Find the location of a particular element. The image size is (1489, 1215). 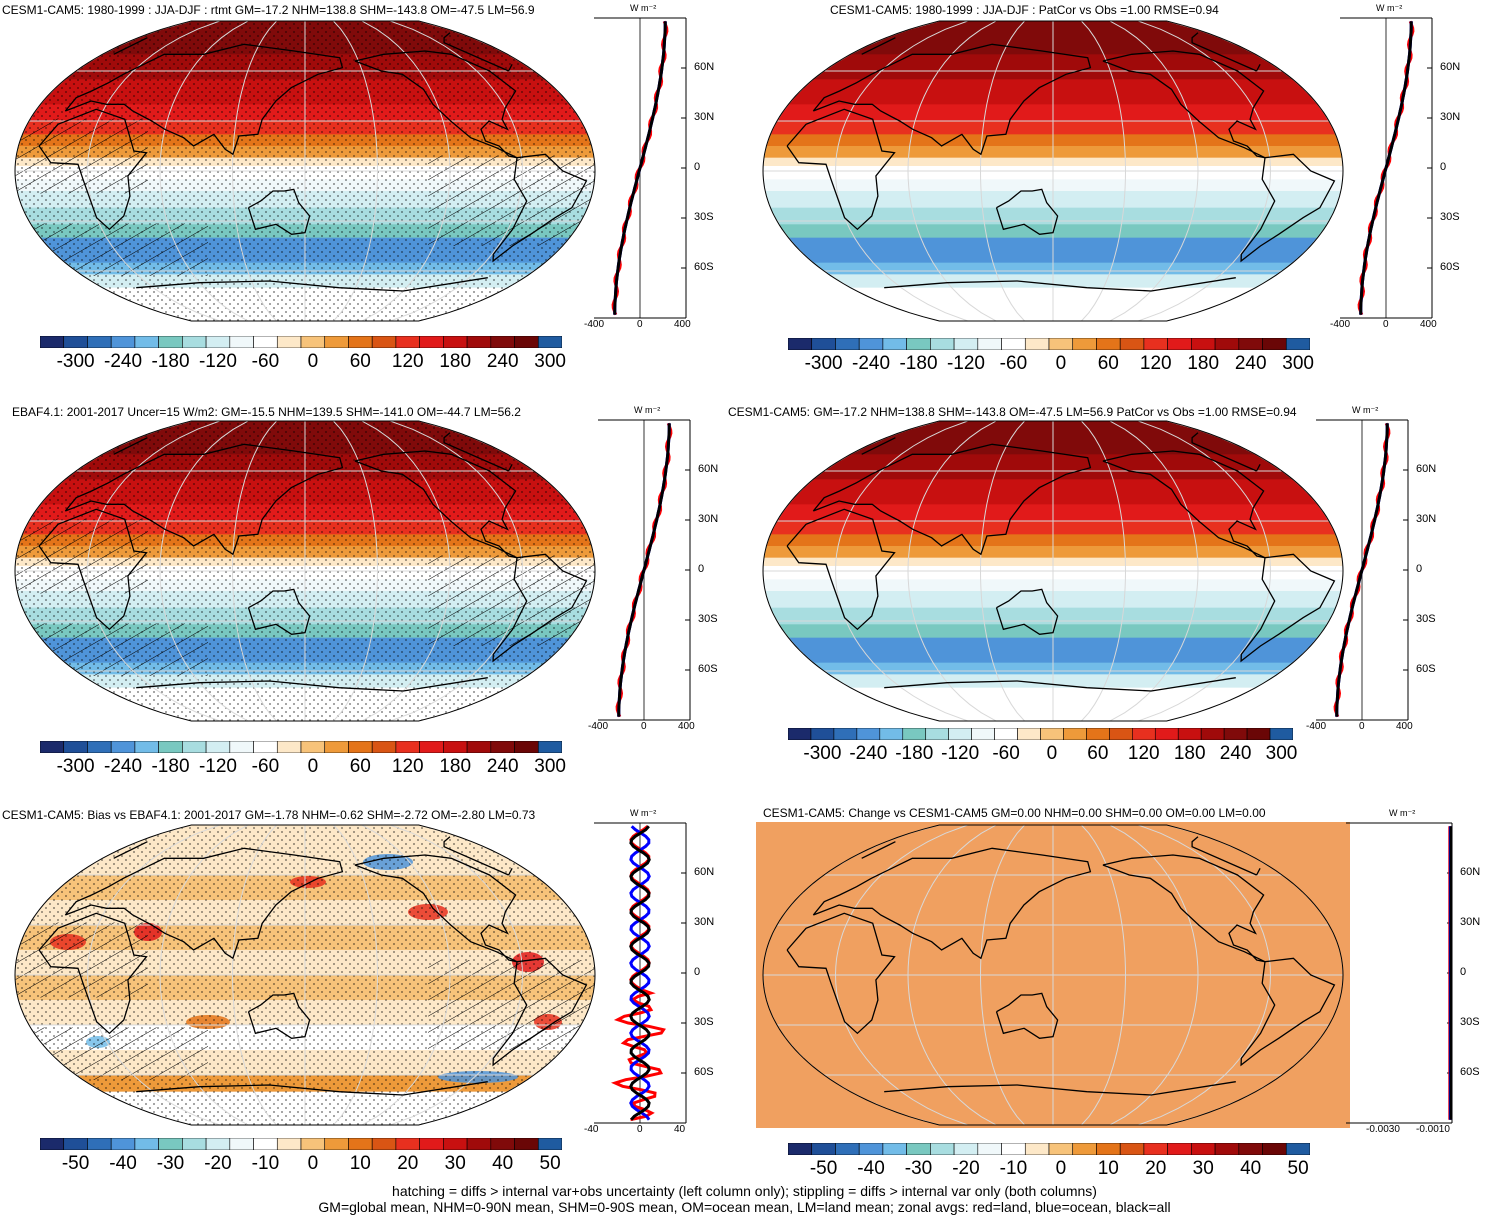

zonal-x-tick-label: -0.0010 is located at coordinates (1433, 1129).